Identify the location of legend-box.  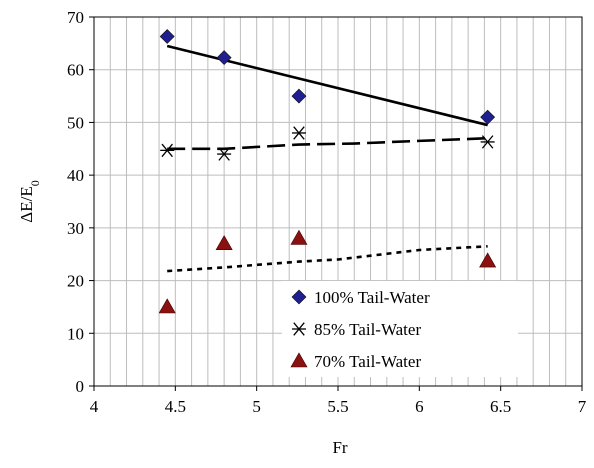
(400, 329).